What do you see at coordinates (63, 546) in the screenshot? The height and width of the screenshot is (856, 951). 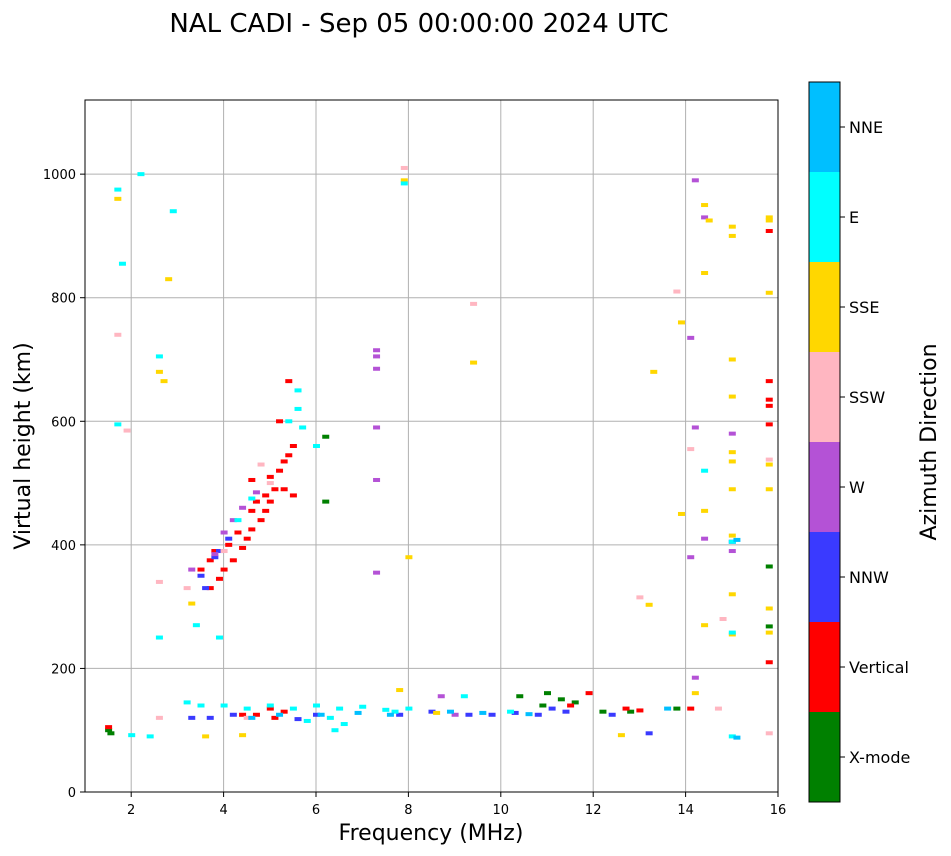 I see `y-tick-label: 400` at bounding box center [63, 546].